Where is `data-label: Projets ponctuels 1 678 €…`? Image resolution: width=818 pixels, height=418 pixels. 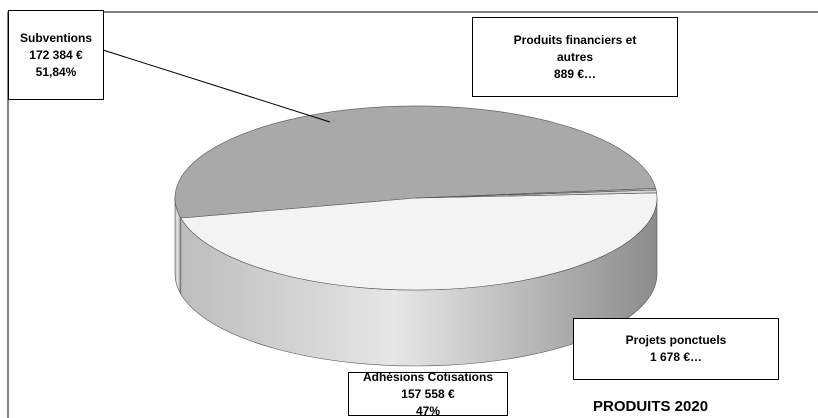 data-label: Projets ponctuels 1 678 €… is located at coordinates (676, 349).